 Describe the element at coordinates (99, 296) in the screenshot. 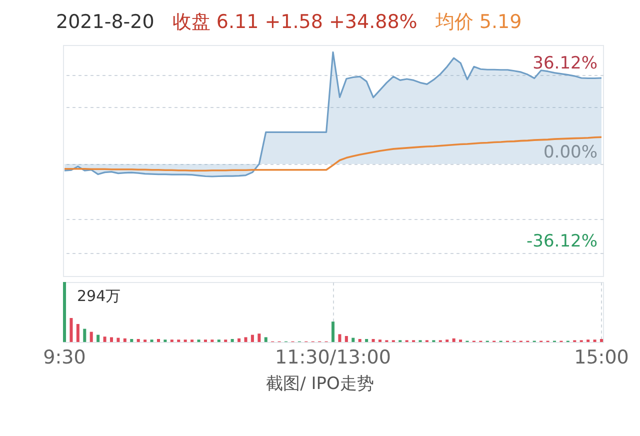

I see `annotation: 294万` at that location.